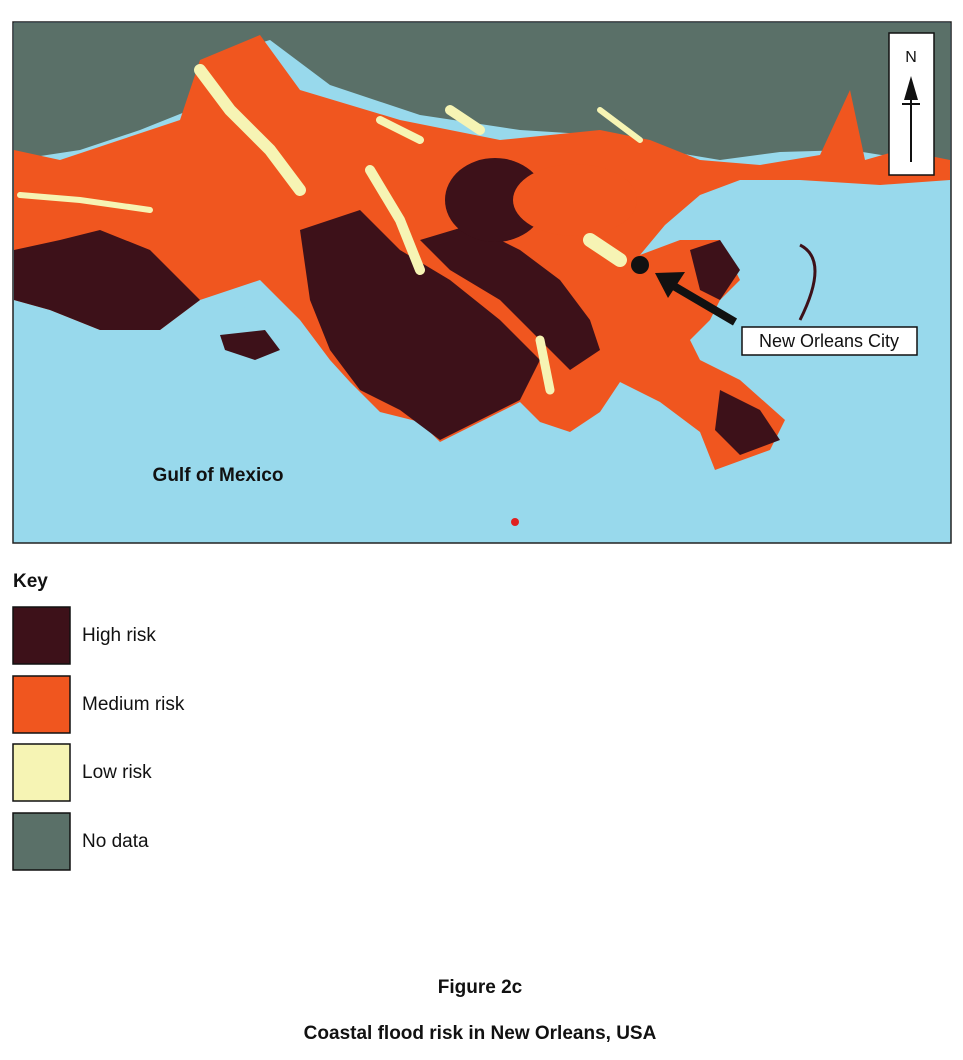 The width and height of the screenshot is (963, 1060). I want to click on key-label: High risk, so click(119, 635).